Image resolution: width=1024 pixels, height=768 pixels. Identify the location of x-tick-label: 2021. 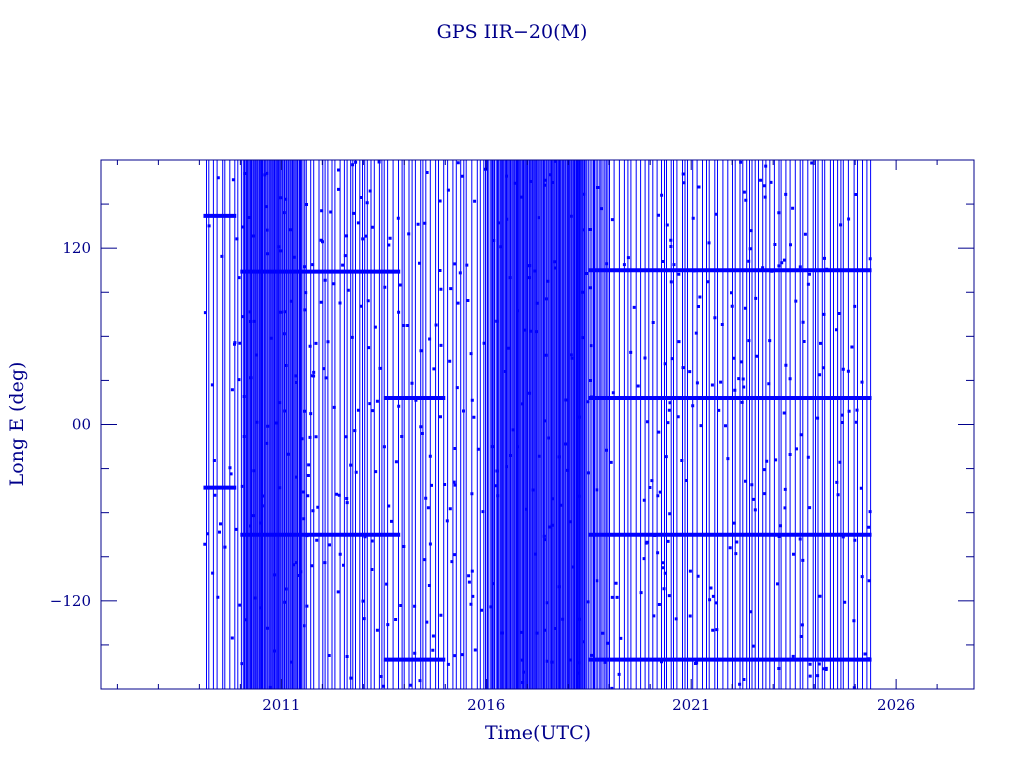
(691, 705).